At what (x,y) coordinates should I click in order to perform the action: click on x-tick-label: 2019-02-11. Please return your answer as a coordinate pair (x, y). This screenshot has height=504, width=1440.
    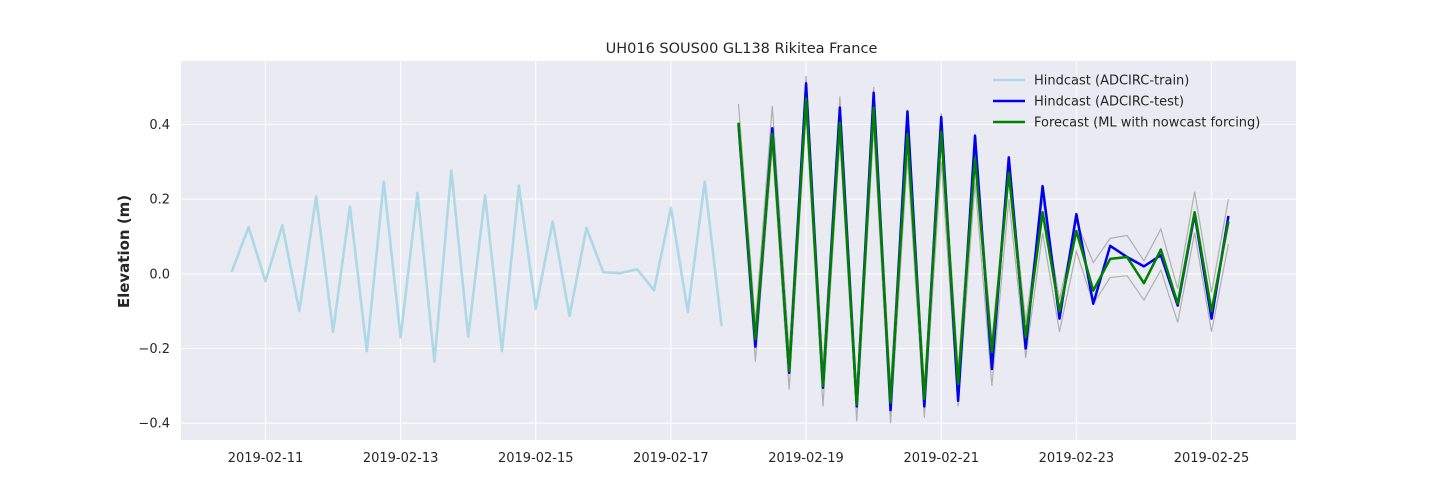
    Looking at the image, I should click on (266, 458).